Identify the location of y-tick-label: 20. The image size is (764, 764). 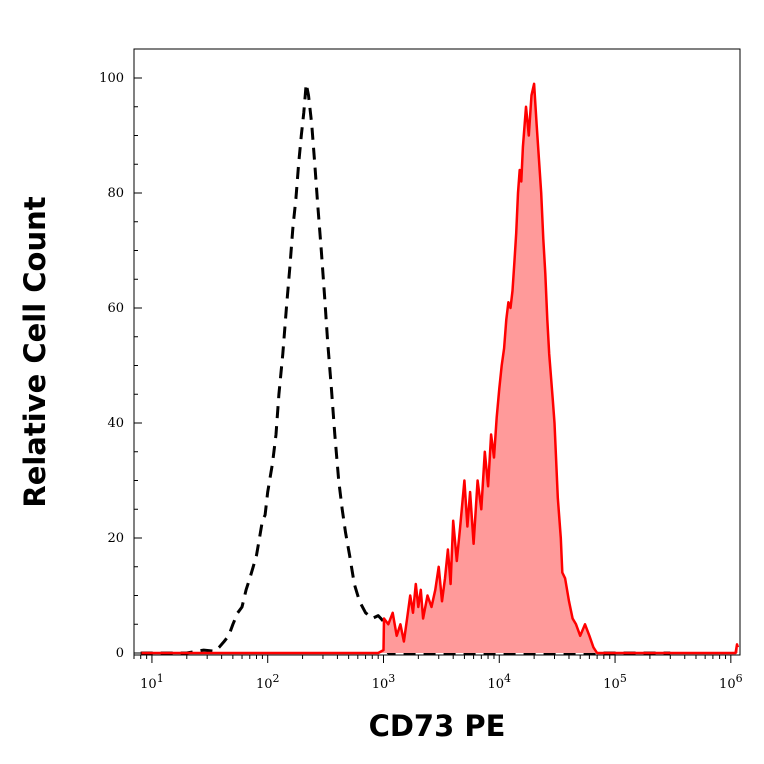
(115, 538).